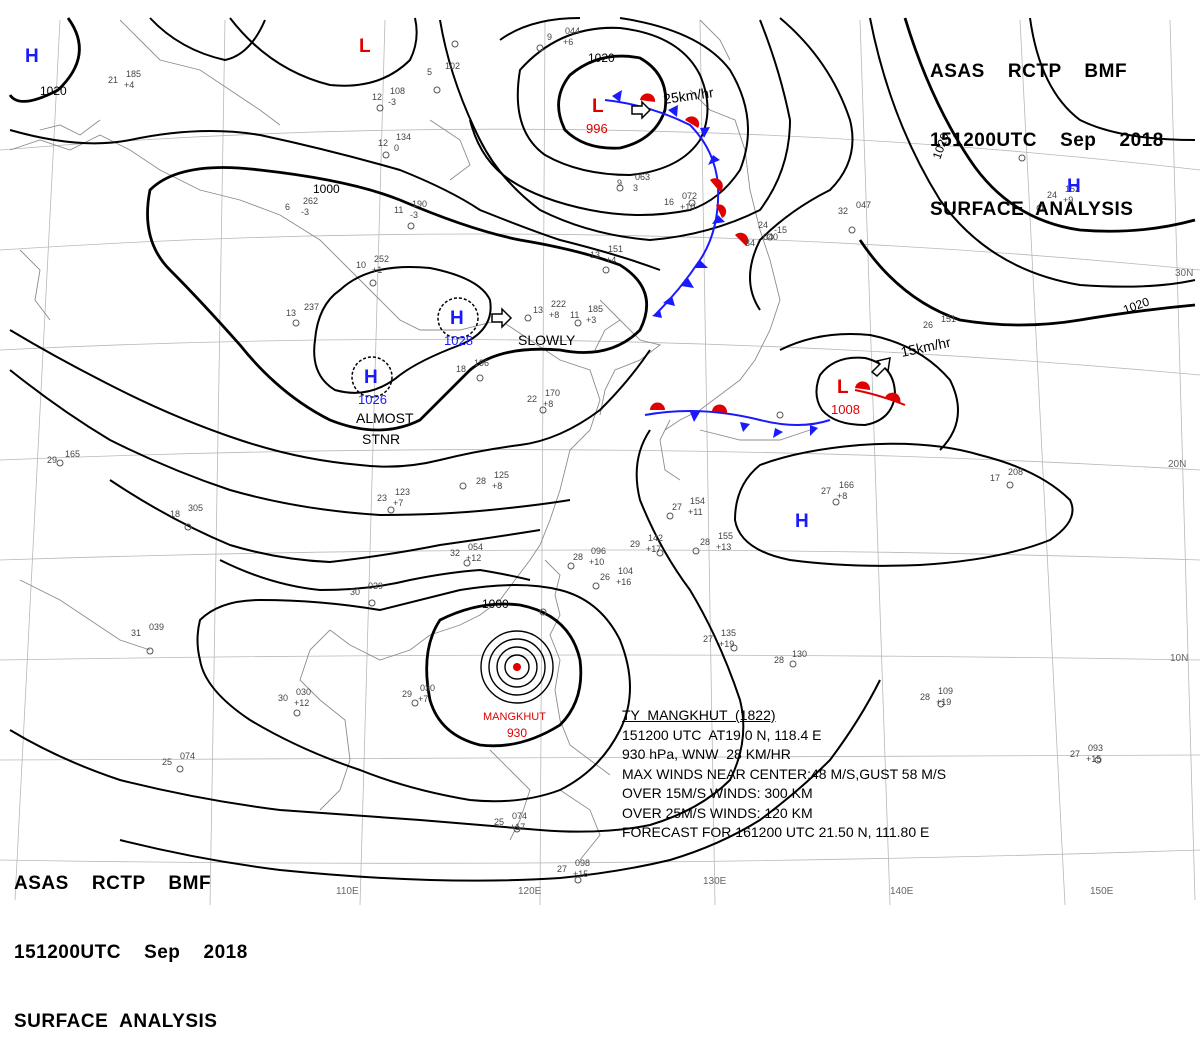 The height and width of the screenshot is (1056, 1200). I want to click on station-pressure: 151, so click(948, 319).